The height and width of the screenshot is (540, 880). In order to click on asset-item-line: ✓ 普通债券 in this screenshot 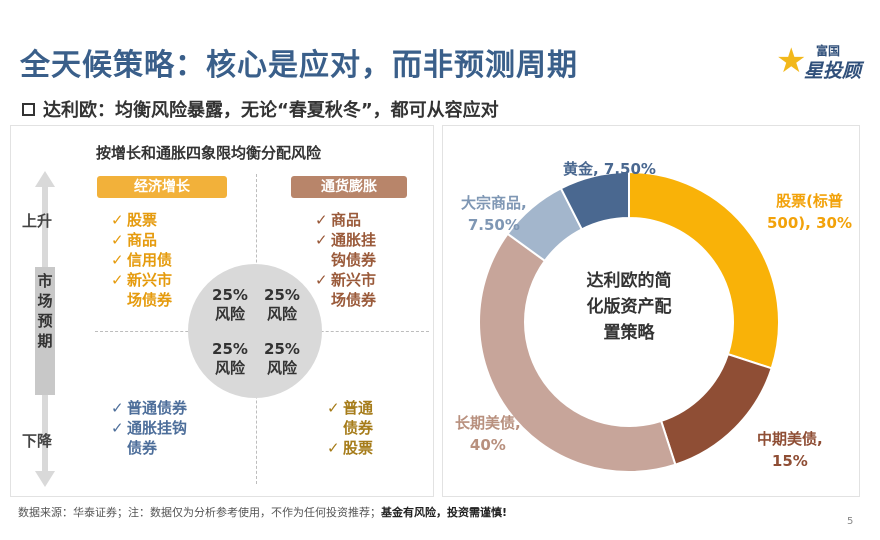, I will do `click(149, 408)`.